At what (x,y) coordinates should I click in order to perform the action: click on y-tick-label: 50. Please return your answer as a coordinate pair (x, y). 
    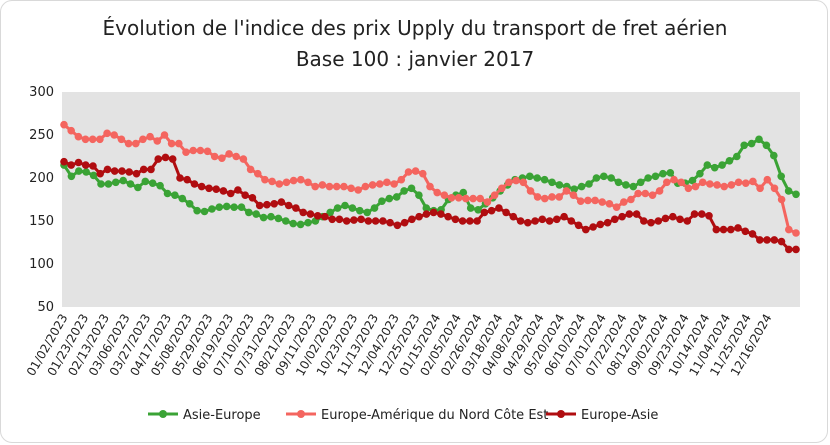
    Looking at the image, I should click on (45, 307).